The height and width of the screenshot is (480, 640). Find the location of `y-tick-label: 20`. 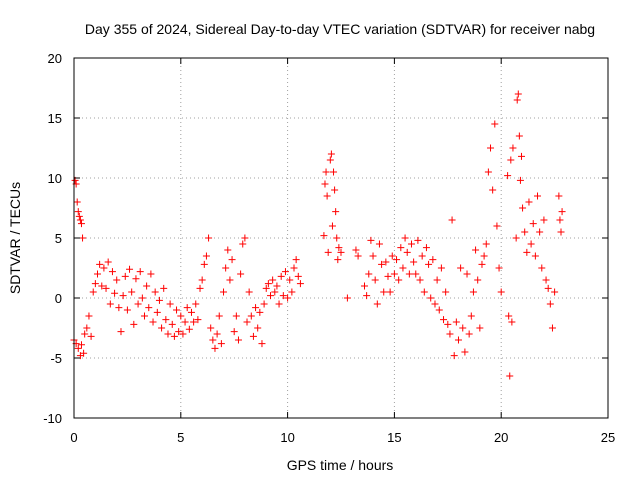

y-tick-label: 20 is located at coordinates (55, 58).